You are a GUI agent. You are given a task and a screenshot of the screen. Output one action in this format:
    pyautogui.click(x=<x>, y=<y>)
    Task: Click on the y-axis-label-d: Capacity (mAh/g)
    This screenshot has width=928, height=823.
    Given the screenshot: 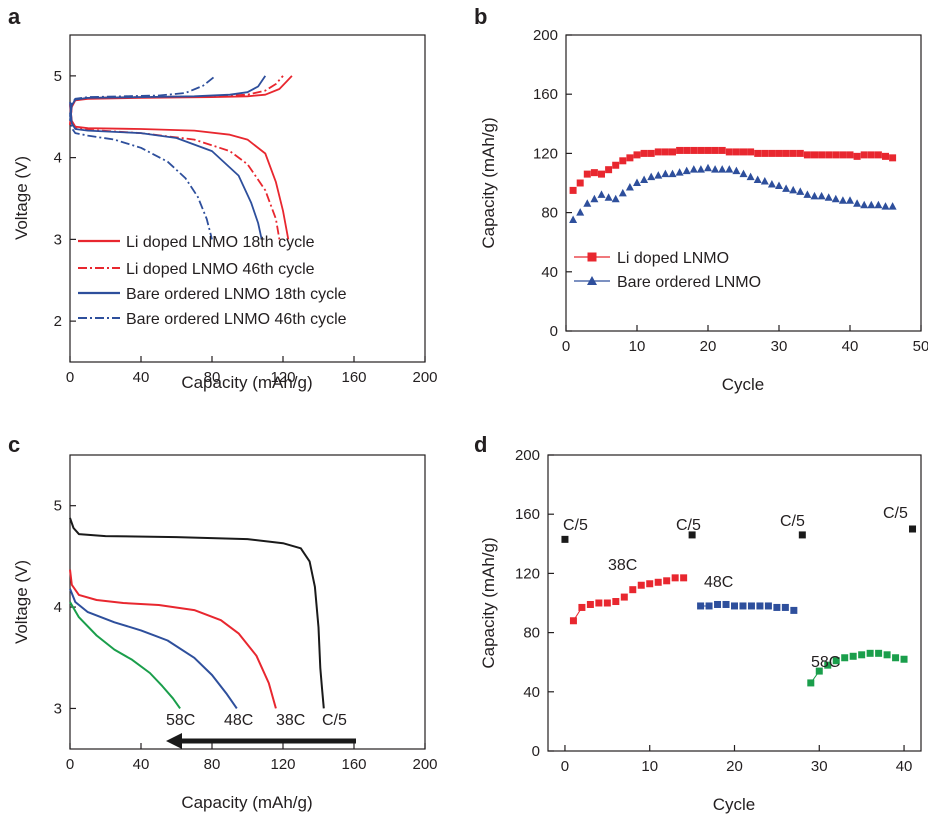 What is the action you would take?
    pyautogui.click(x=488, y=602)
    